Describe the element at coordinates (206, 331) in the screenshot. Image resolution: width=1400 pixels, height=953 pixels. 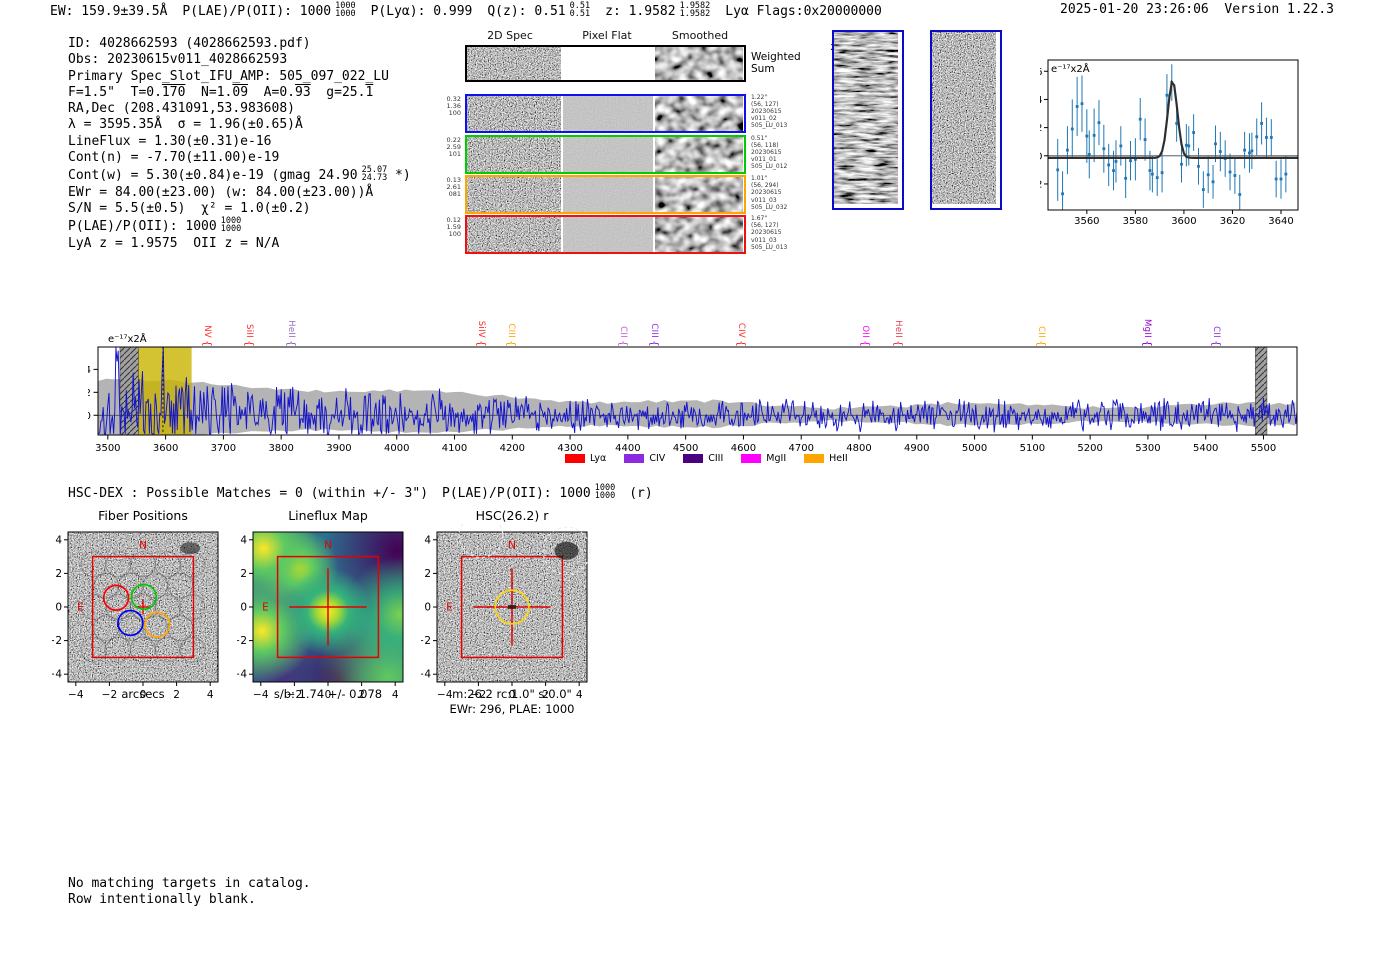
I see `emission-line-label: NV` at that location.